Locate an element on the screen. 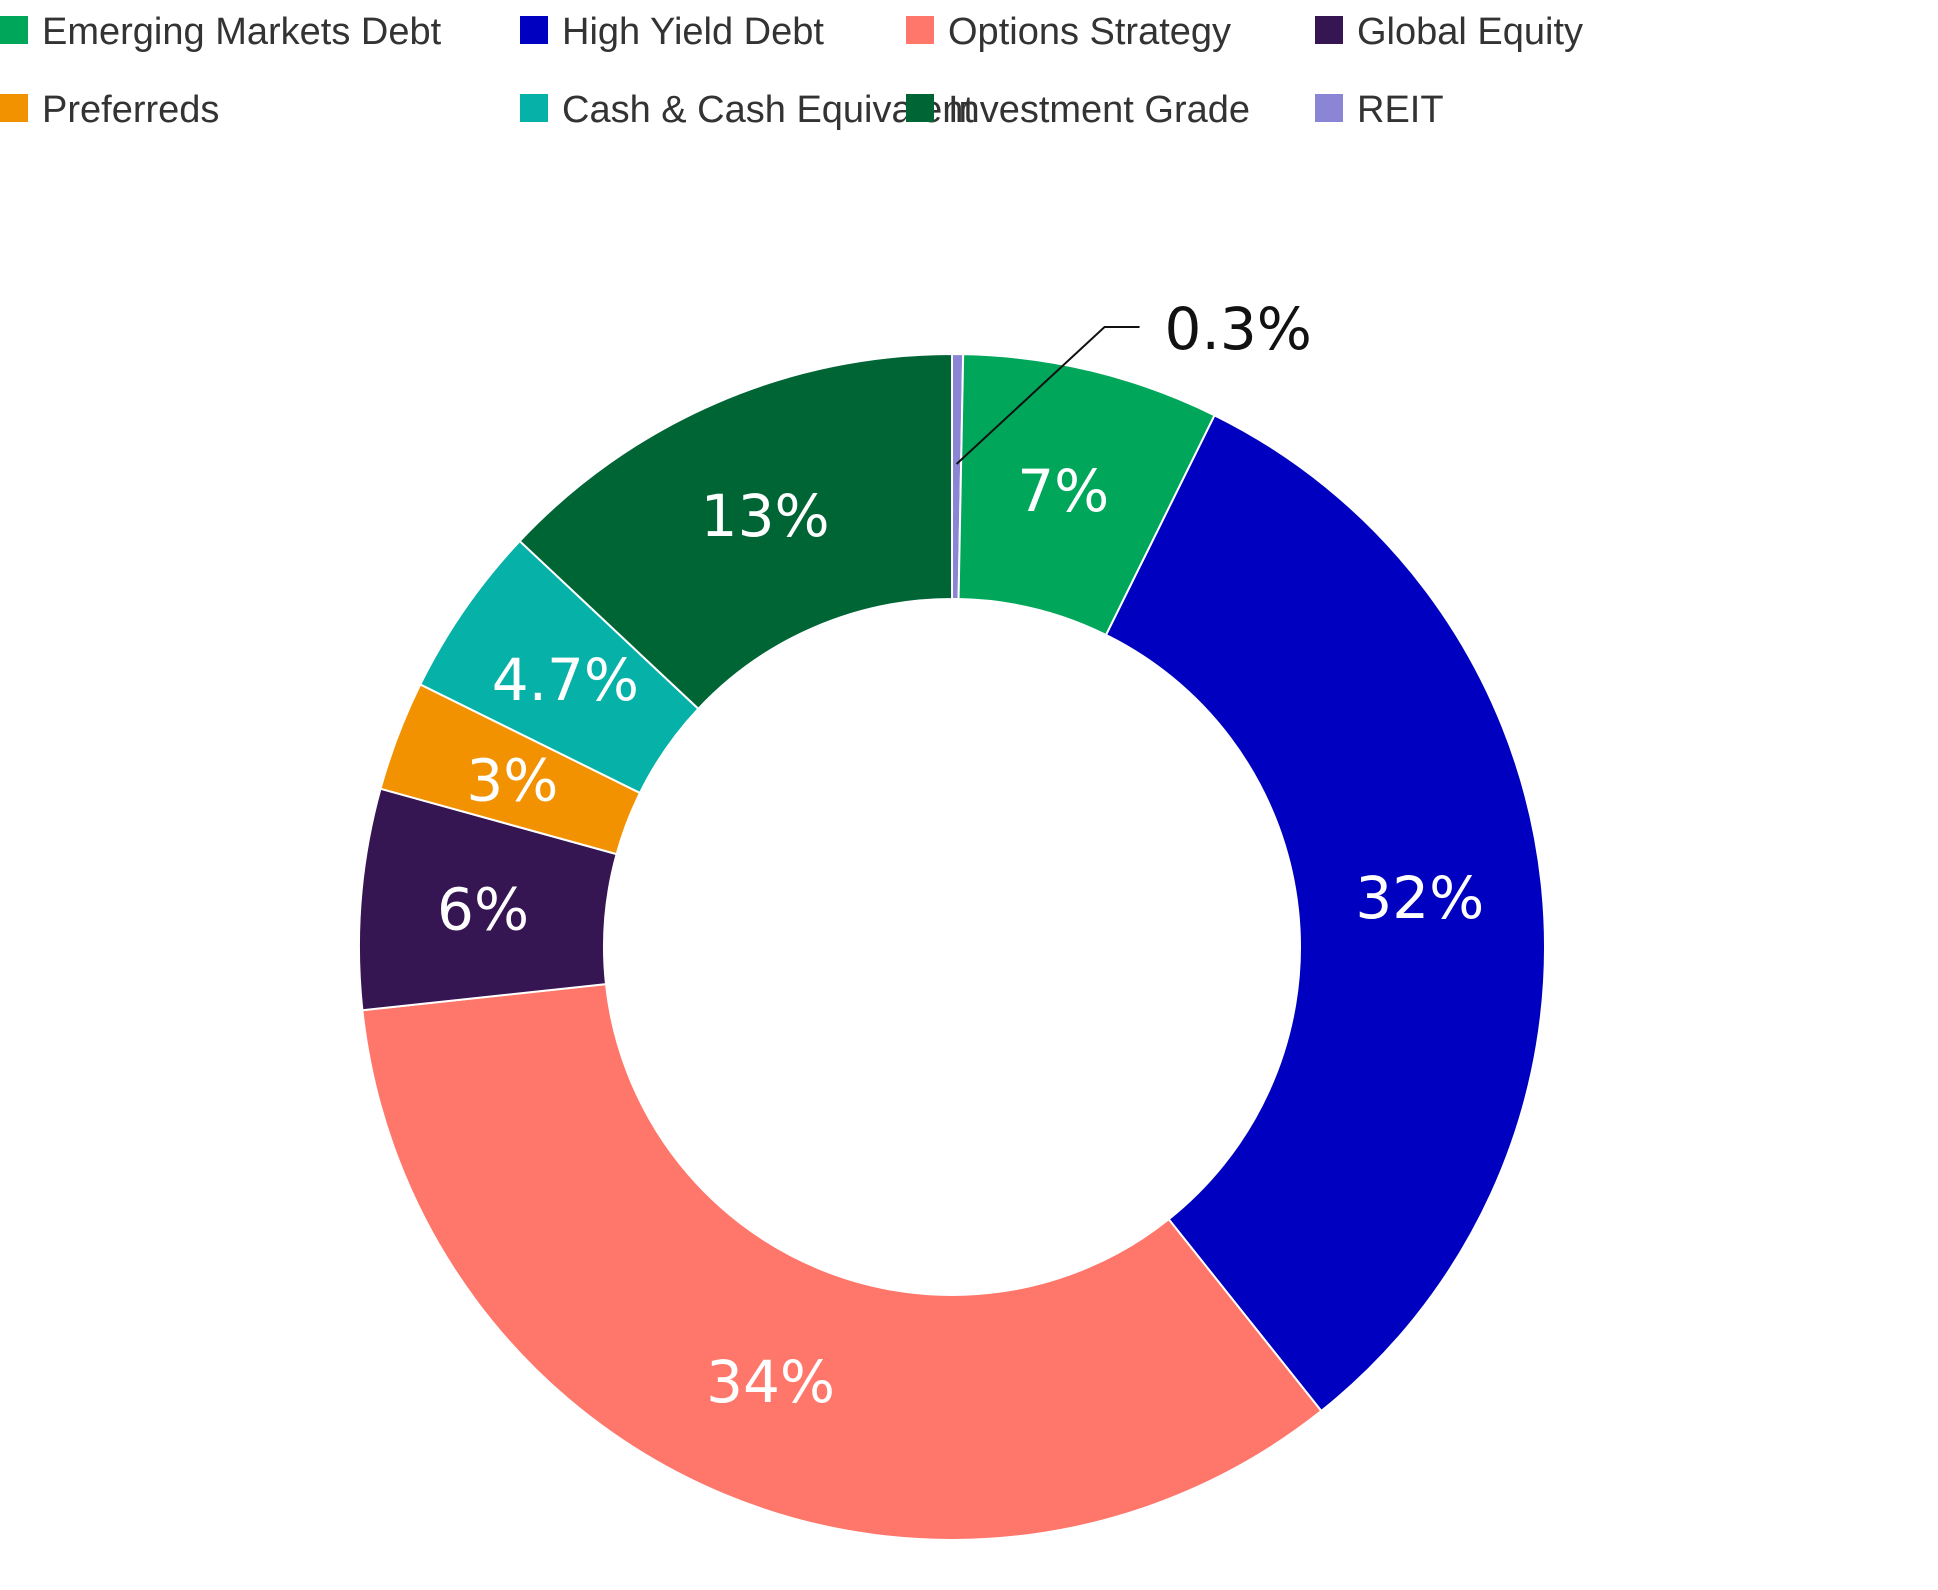  legend-label: Preferreds is located at coordinates (130, 110).